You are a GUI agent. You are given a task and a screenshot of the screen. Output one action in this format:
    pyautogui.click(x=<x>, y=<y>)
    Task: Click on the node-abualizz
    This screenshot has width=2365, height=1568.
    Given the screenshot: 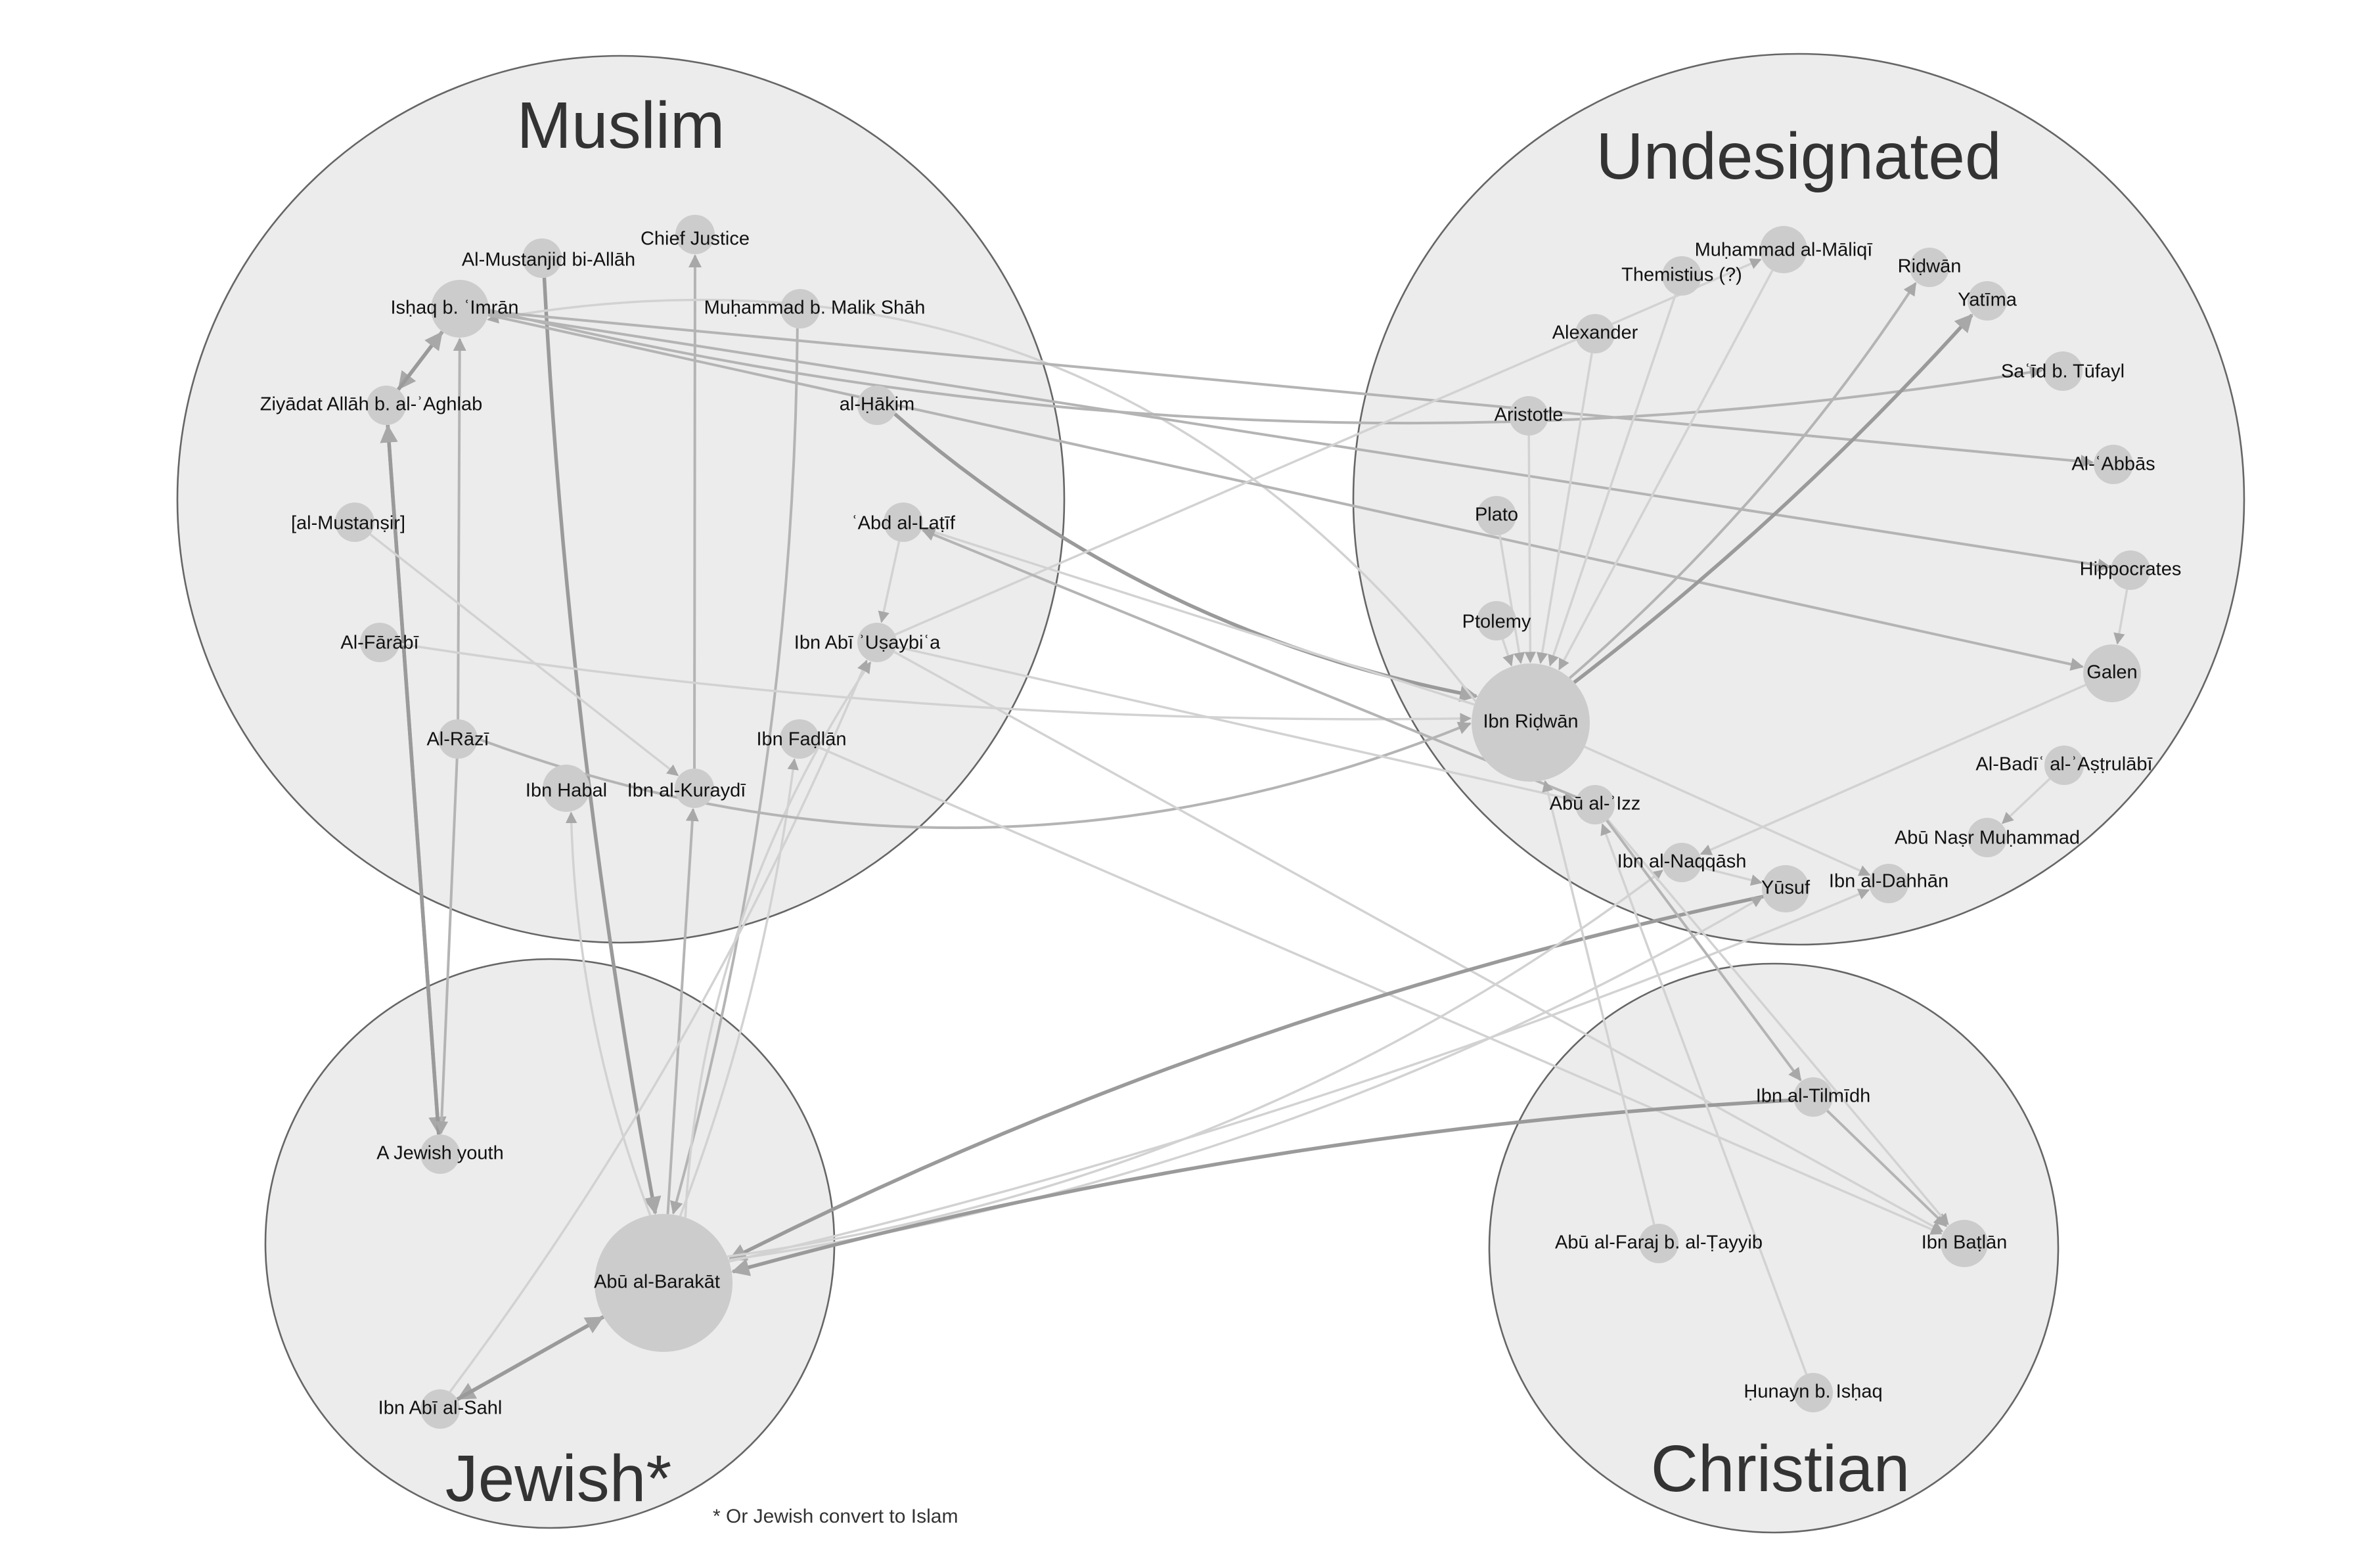 What is the action you would take?
    pyautogui.click(x=1595, y=804)
    